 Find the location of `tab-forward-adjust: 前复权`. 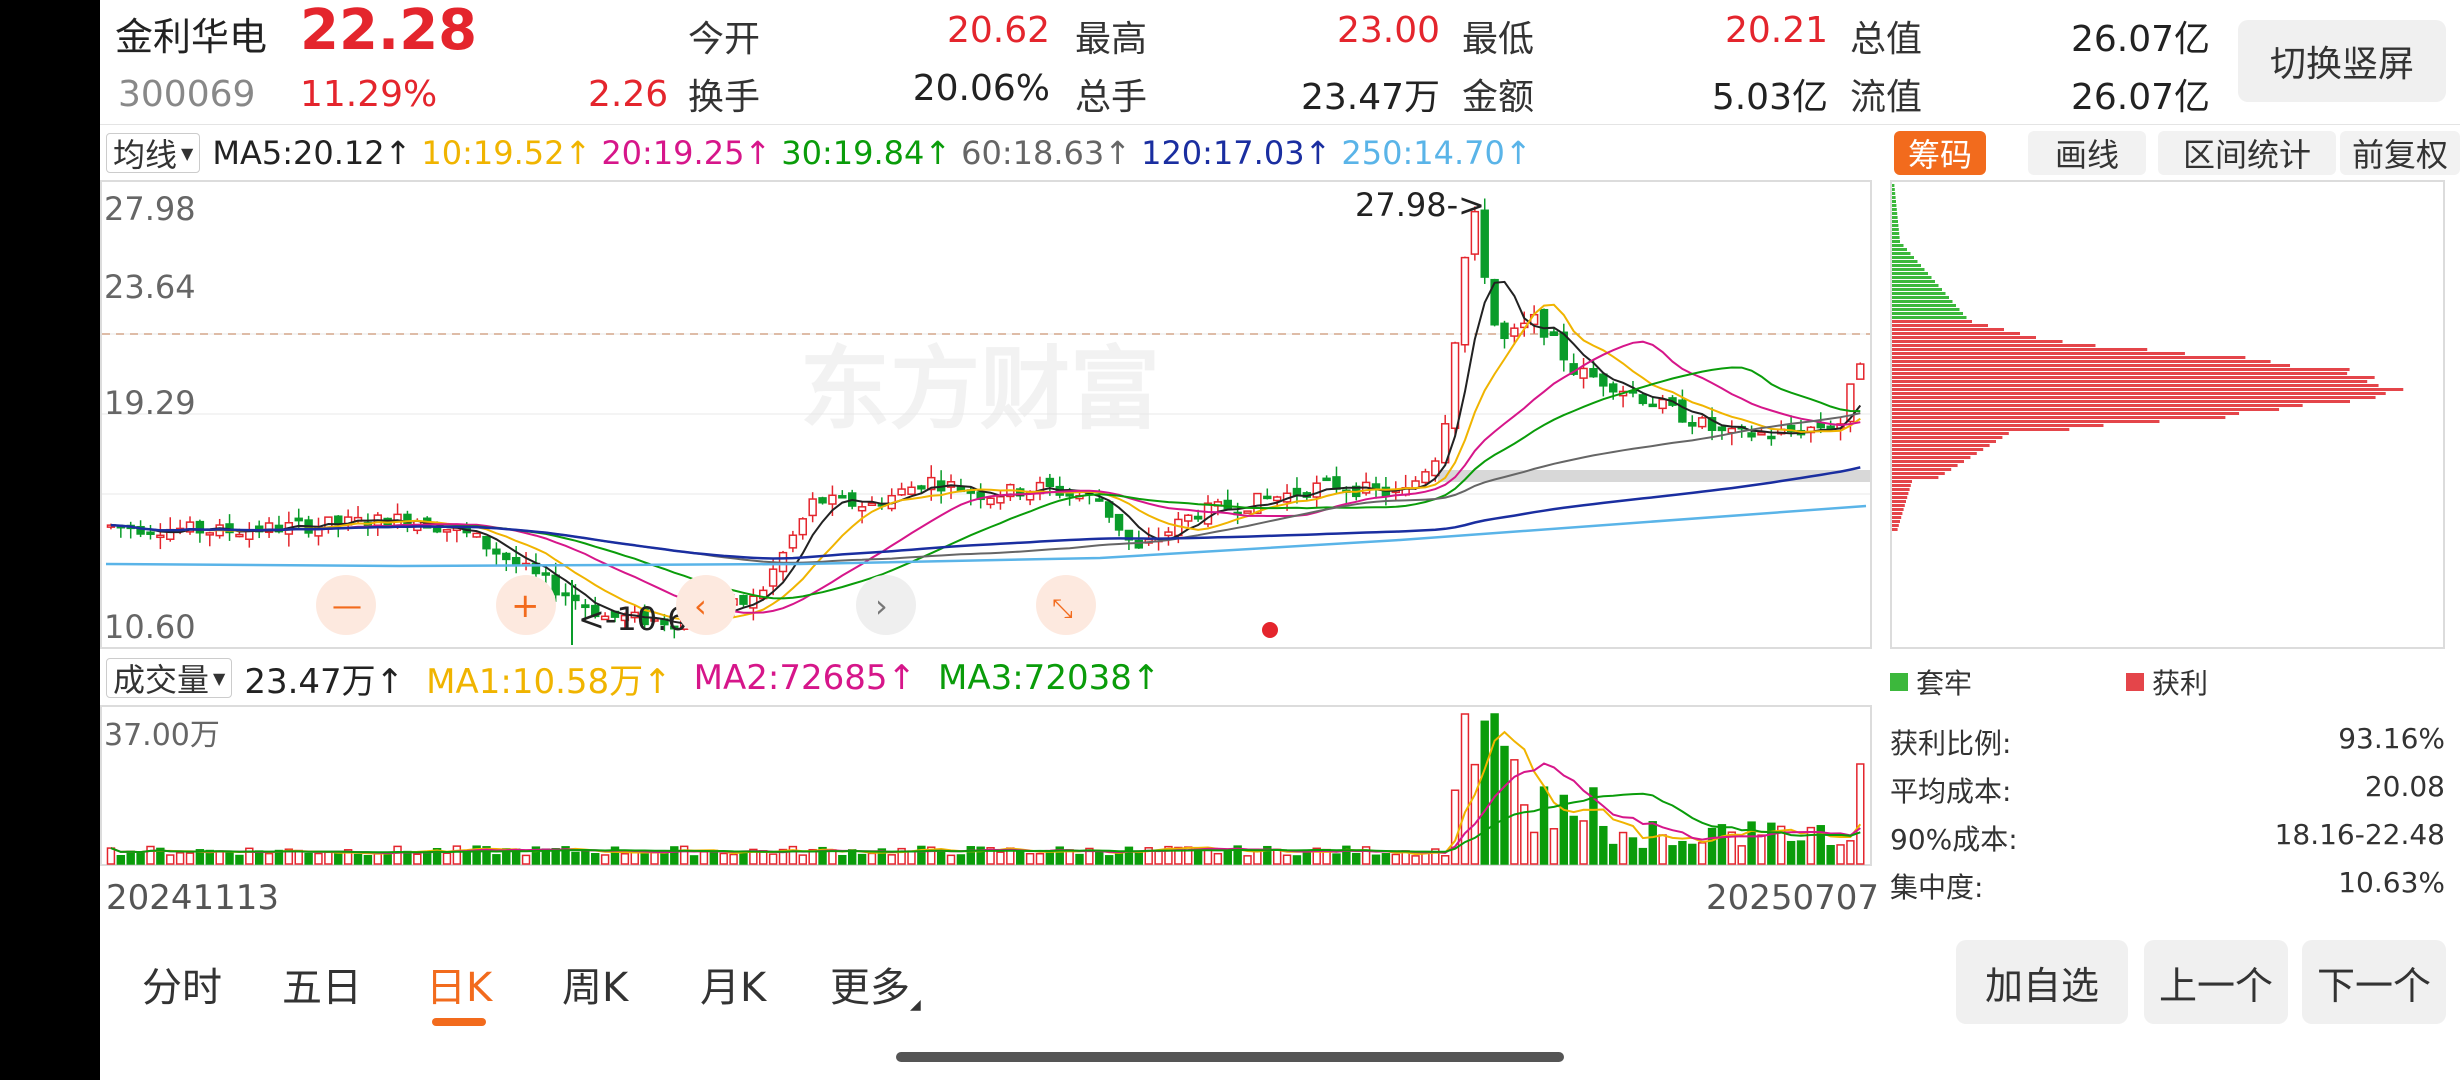

tab-forward-adjust: 前复权 is located at coordinates (2400, 153).